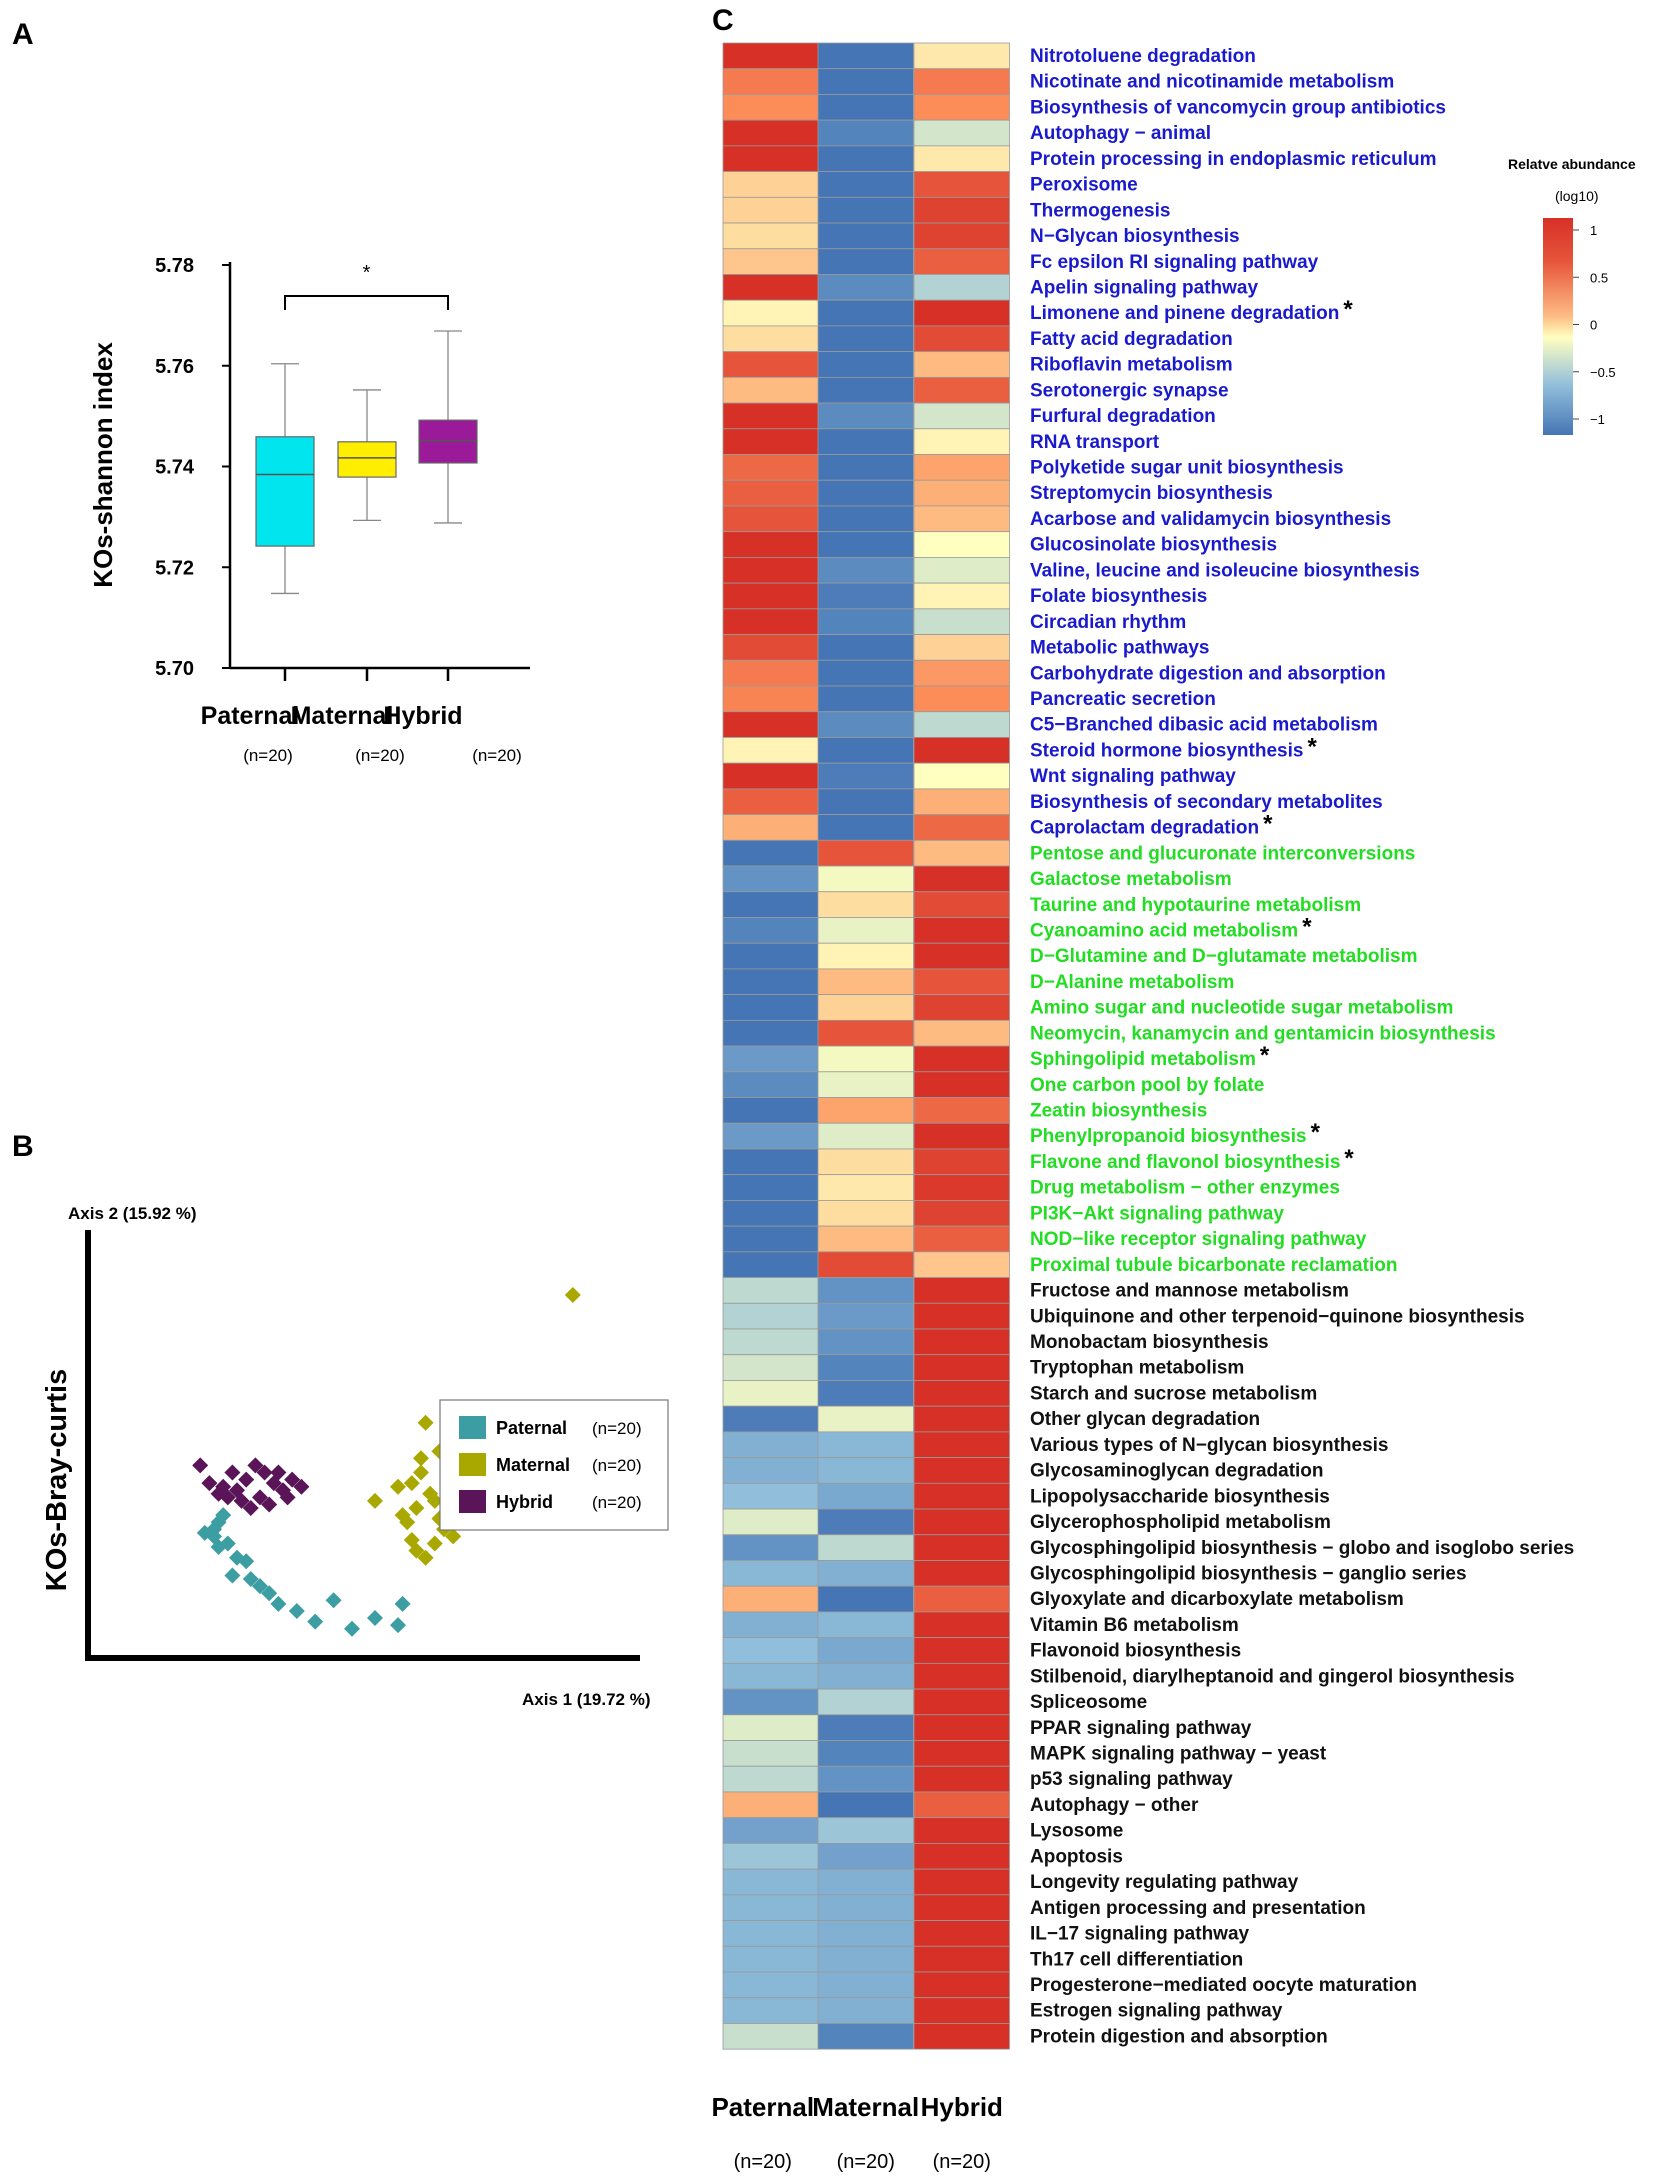 The image size is (1654, 2179). Describe the element at coordinates (1173, 747) in the screenshot. I see `heatmap-row-label: Steroid hormone biosynthesis *` at that location.